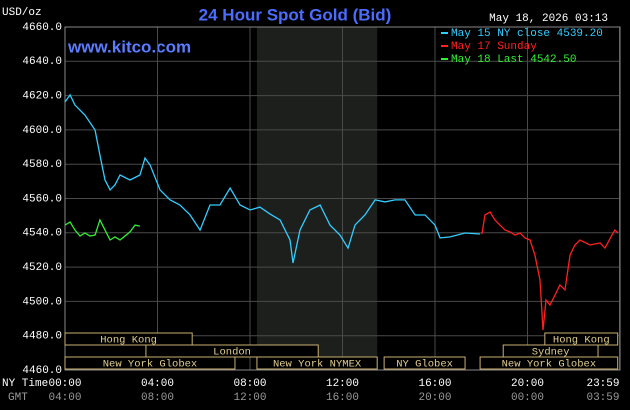 Image resolution: width=630 pixels, height=410 pixels. What do you see at coordinates (513, 60) in the screenshot?
I see `legend-label: May 18 Last 4542.50` at bounding box center [513, 60].